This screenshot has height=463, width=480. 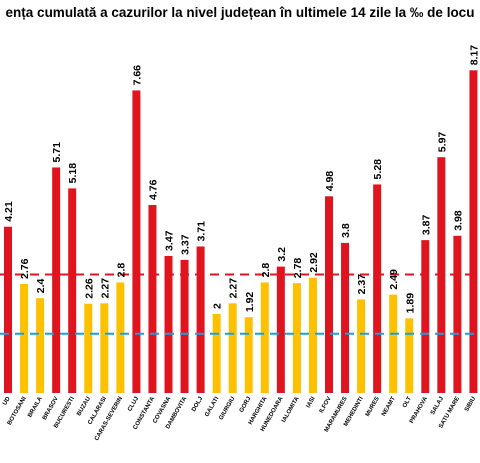 I want to click on bar-ud, so click(x=8, y=309).